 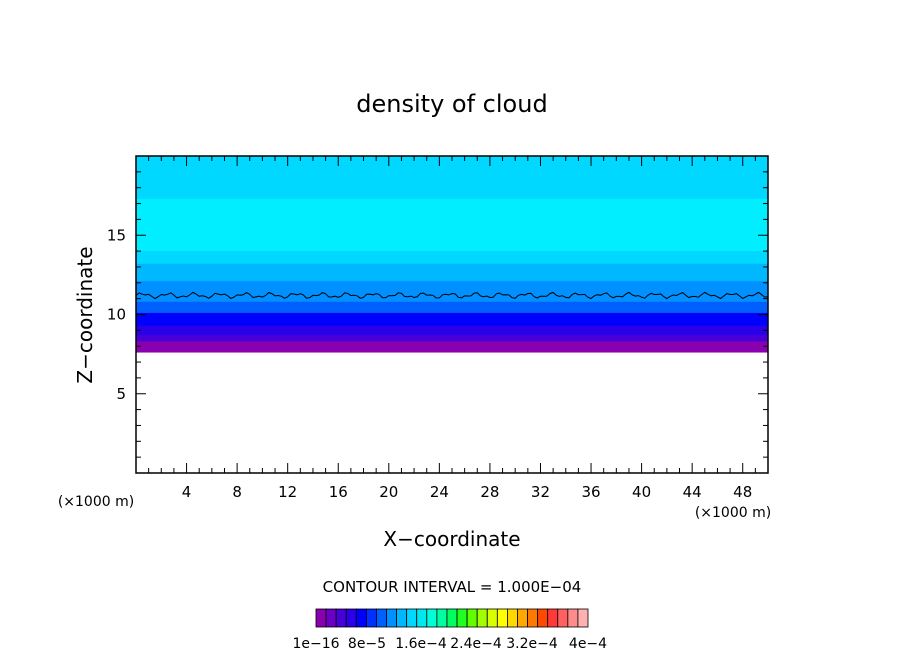 I want to click on colorbar-labels: 1e−16 8e−5 1.6e−4 2.4e−4 3.2e−4 4e−4, so click(x=449, y=644).